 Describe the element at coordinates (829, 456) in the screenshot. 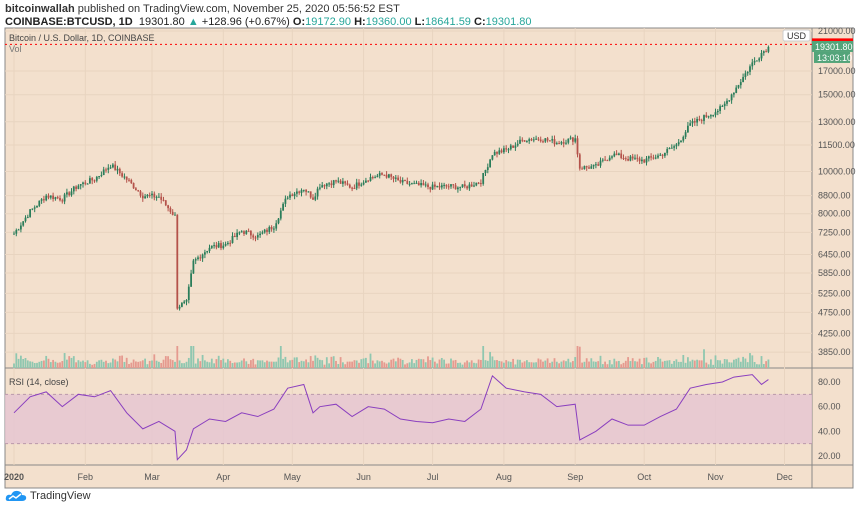

I see `rsi-tick-label: 20.00` at that location.